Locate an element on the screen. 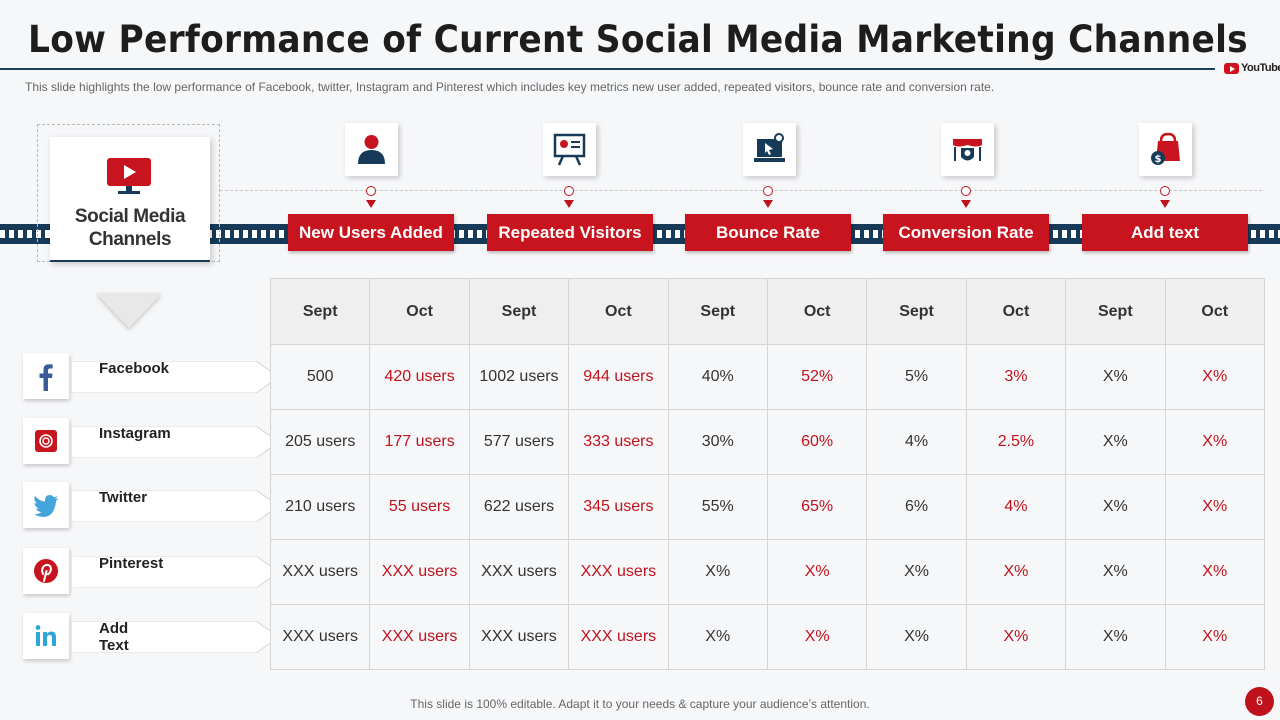 This screenshot has height=720, width=1280. presentation-board-icon is located at coordinates (569, 149).